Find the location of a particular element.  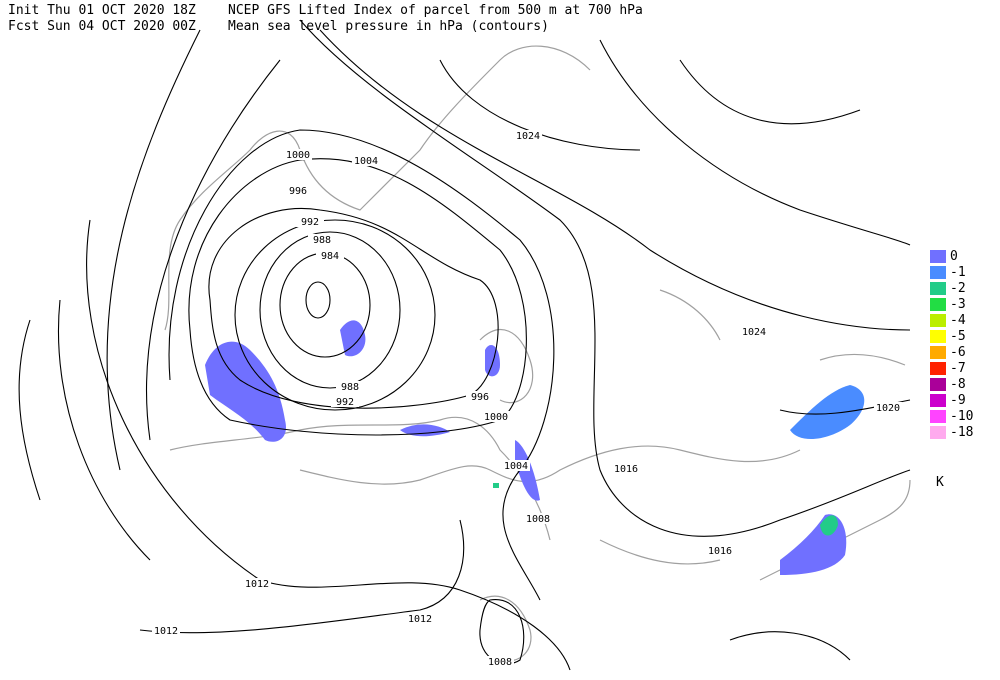

legend-label: -8 is located at coordinates (958, 384).